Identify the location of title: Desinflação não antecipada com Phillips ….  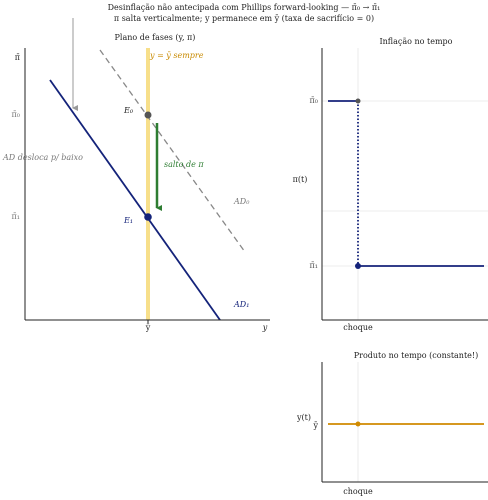
(244, 7).